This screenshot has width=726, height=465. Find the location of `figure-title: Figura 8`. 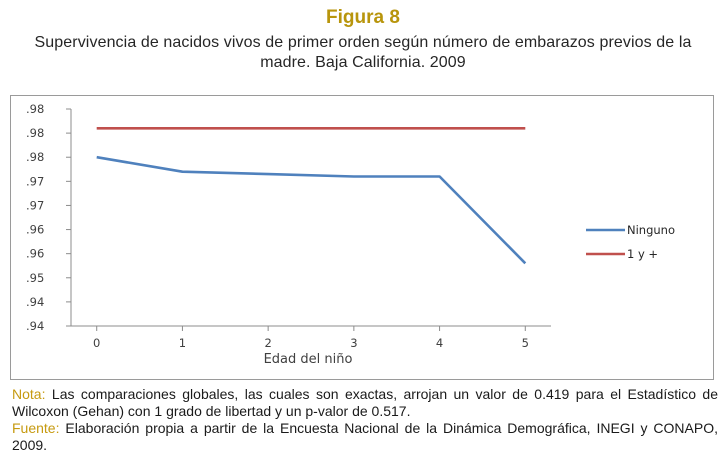

figure-title: Figura 8 is located at coordinates (363, 17).